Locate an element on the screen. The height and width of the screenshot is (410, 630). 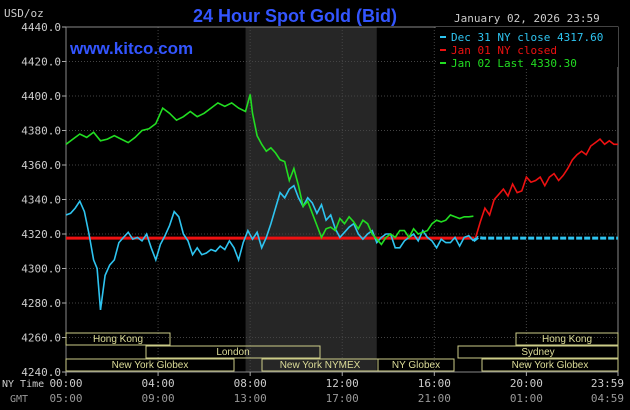
x-tick-label-gmt: 21:00 is located at coordinates (434, 398).